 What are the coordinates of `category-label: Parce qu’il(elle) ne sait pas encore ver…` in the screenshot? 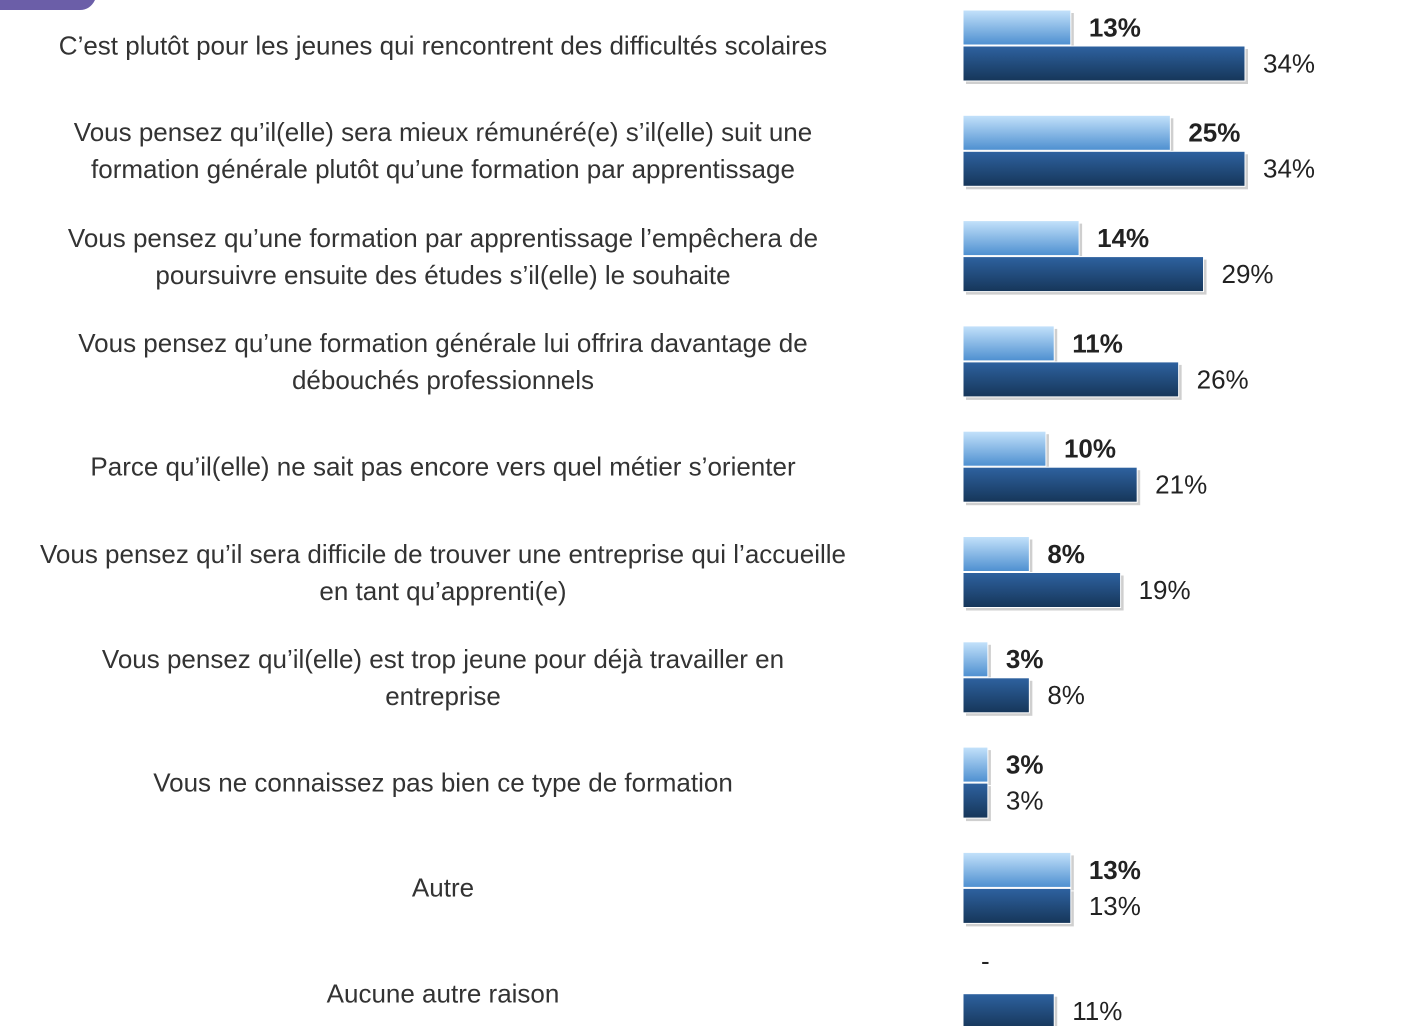 It's located at (443, 466).